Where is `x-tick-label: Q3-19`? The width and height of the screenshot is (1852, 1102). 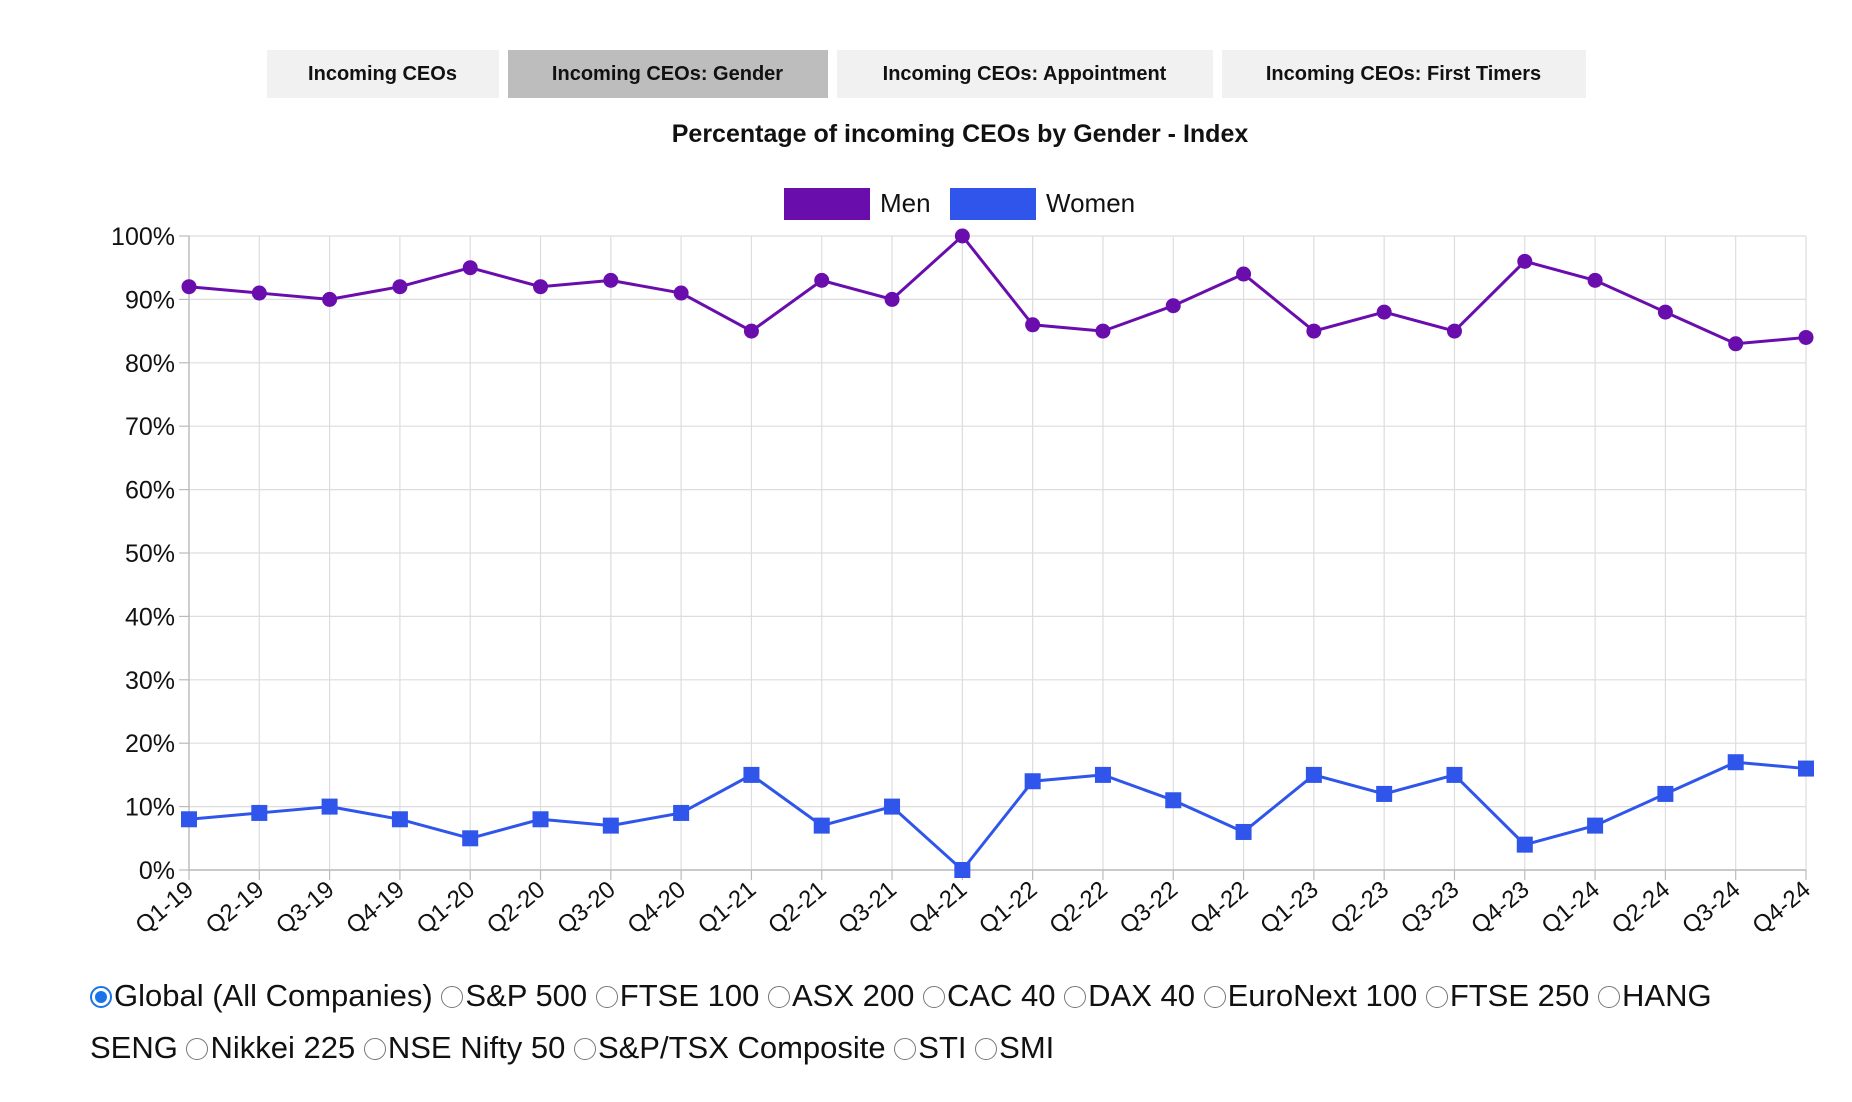
x-tick-label: Q3-19 is located at coordinates (305, 908).